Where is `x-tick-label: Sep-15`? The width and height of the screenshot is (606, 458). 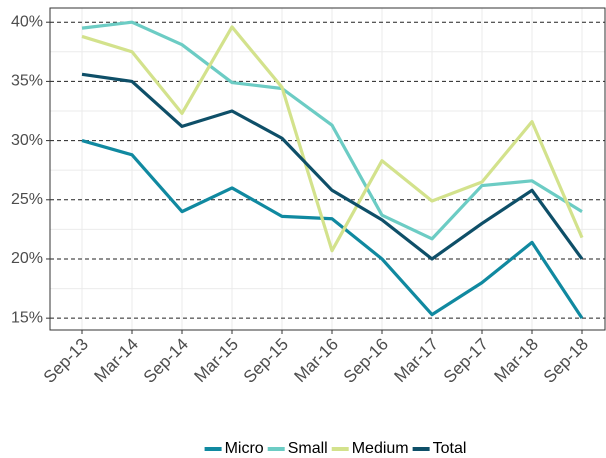 x-tick-label: Sep-15 is located at coordinates (266, 361).